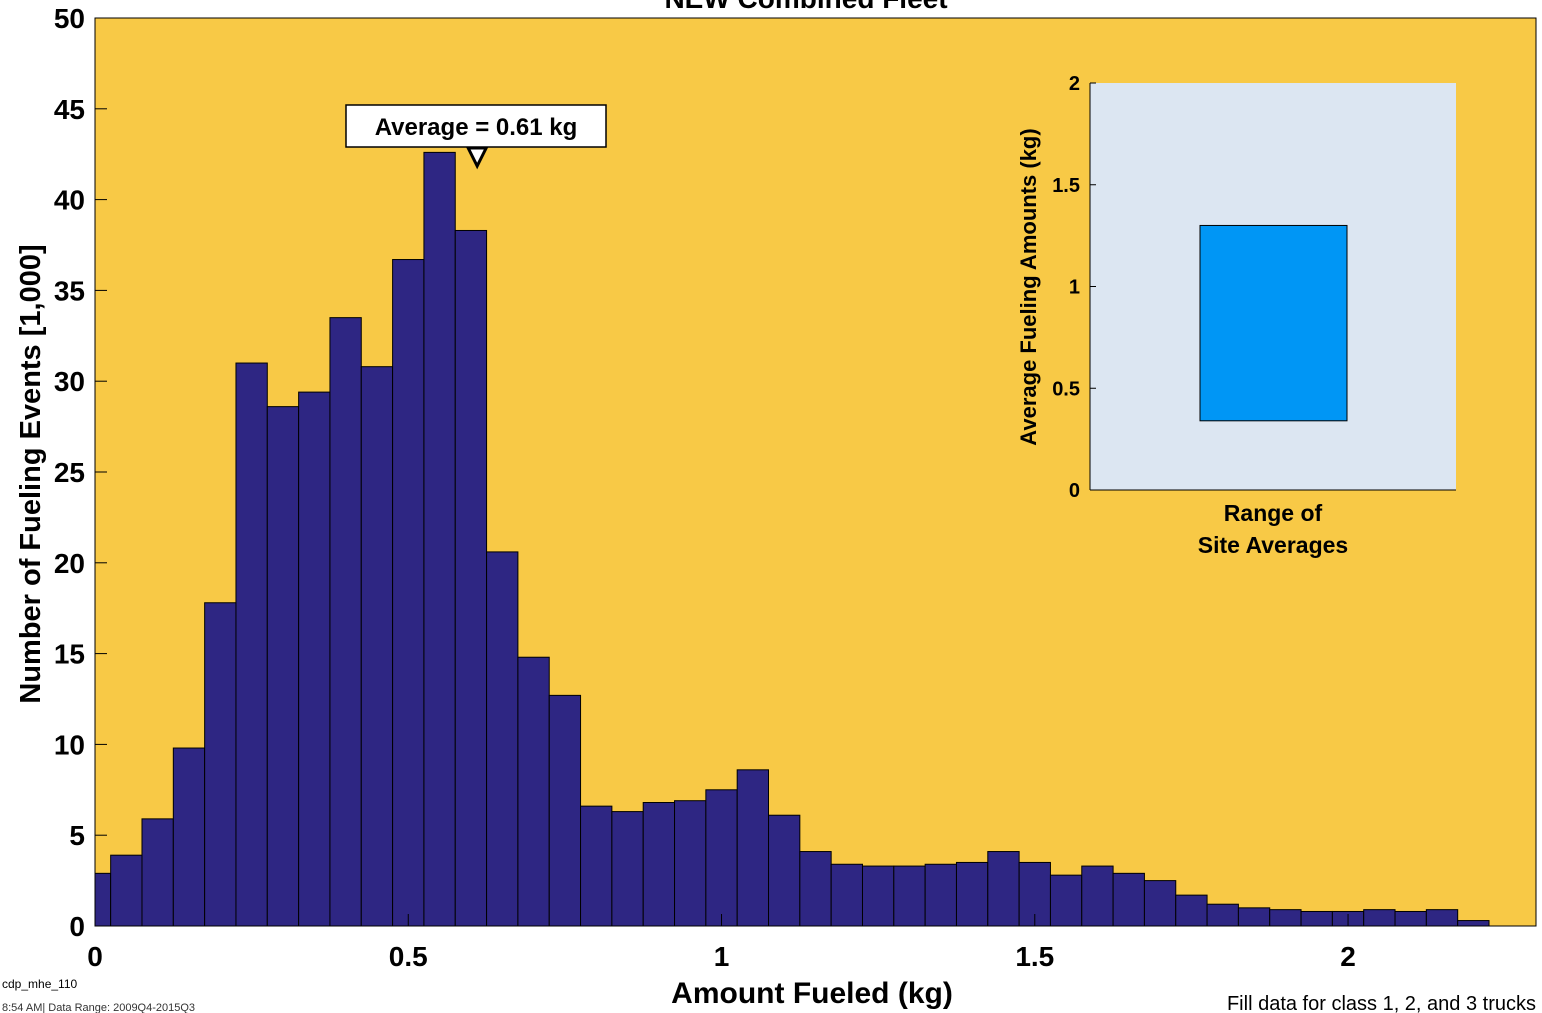  I want to click on y-tick-label: 20, so click(69, 563).